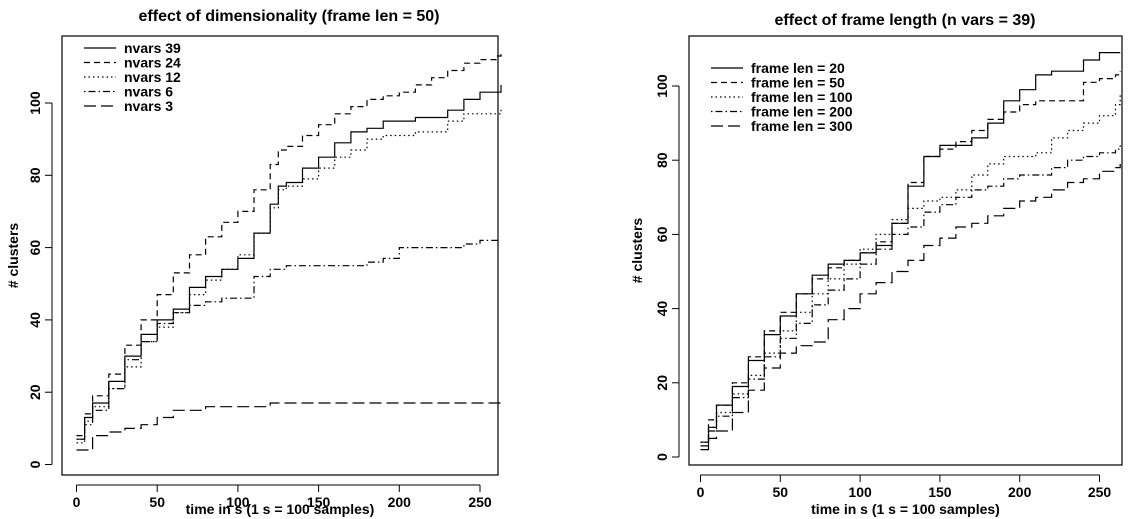 The image size is (1133, 519). Describe the element at coordinates (152, 48) in the screenshot. I see `legend-label-1: nvars 39` at that location.